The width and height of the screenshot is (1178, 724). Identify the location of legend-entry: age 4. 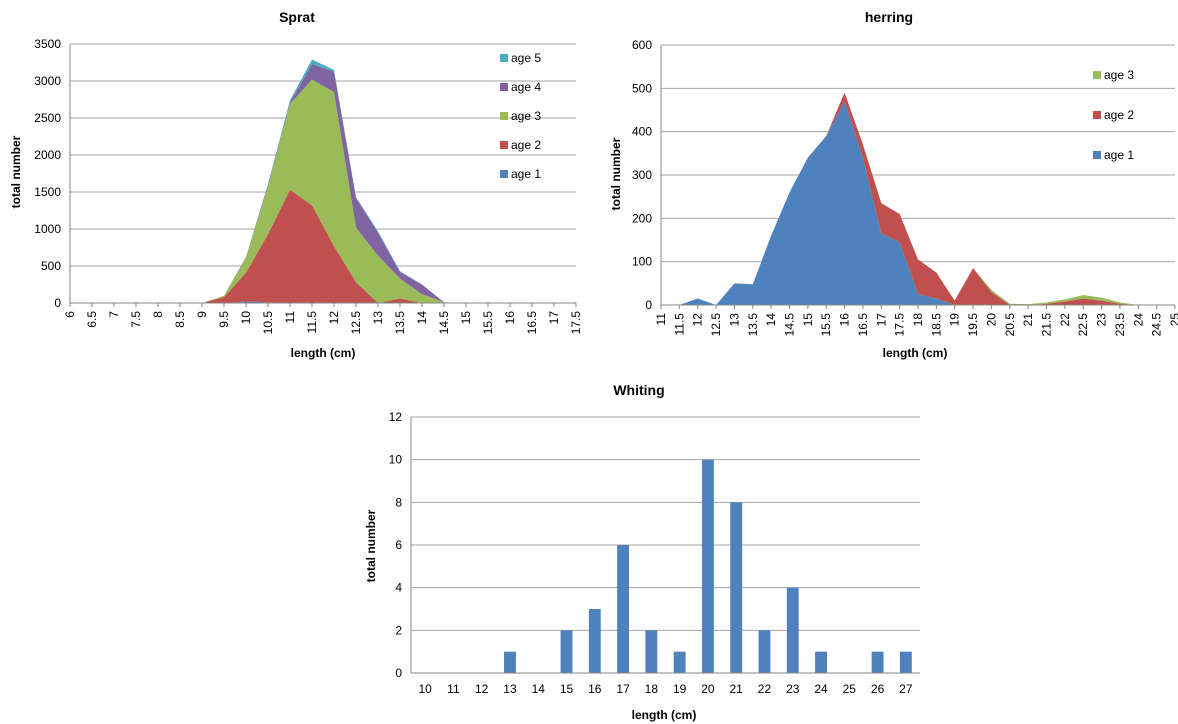
(526, 87).